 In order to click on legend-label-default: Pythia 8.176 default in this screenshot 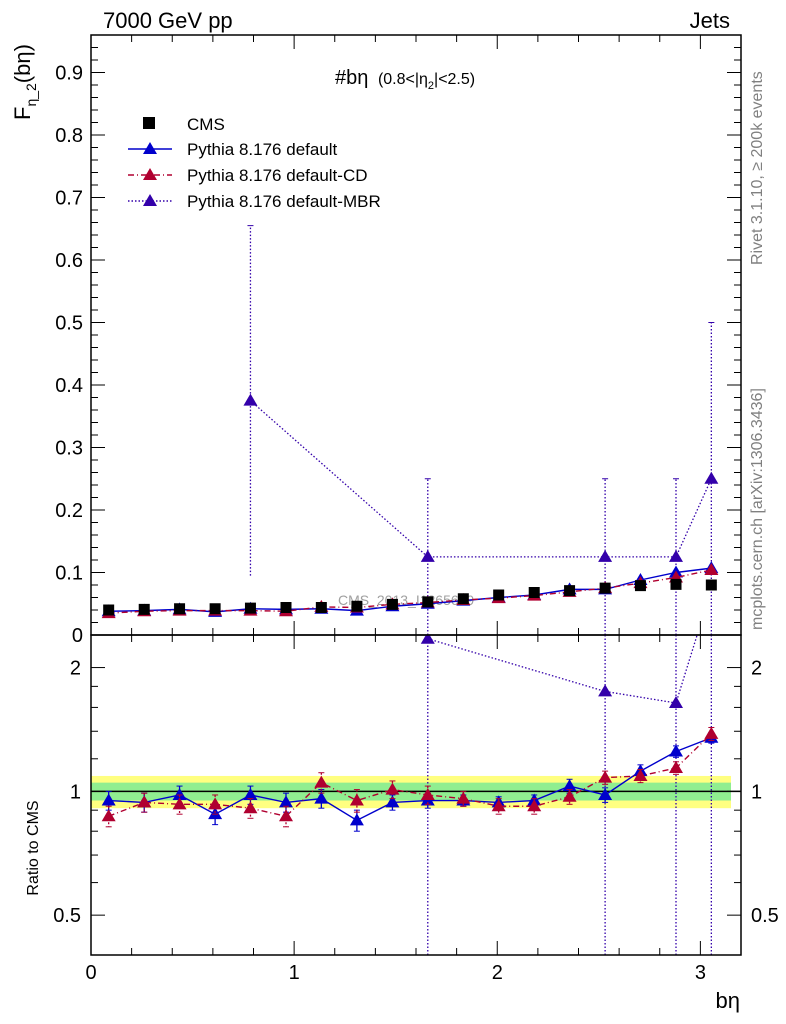, I will do `click(262, 149)`.